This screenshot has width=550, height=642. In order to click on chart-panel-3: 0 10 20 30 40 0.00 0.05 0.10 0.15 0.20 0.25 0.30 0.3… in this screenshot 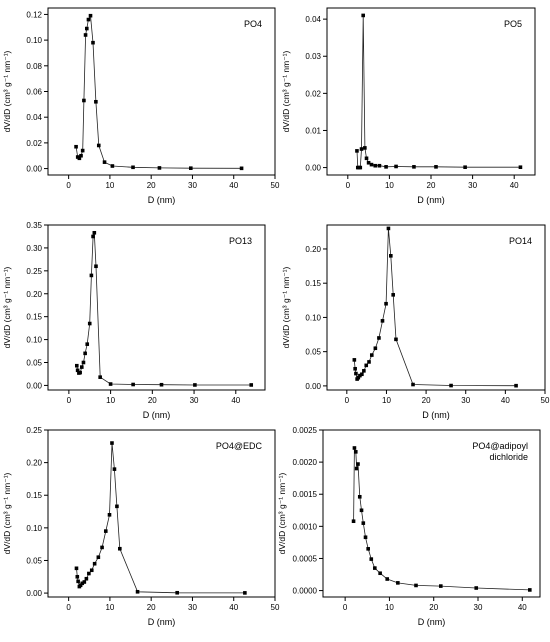, I will do `click(134, 320)`.